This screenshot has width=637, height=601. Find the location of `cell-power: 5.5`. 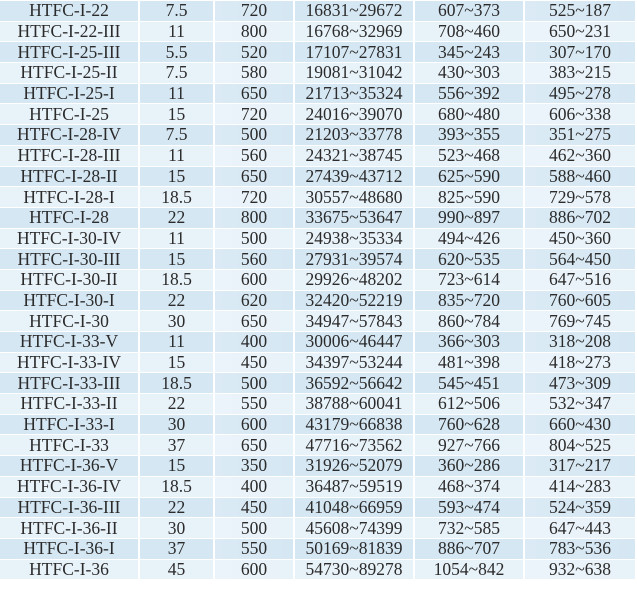

cell-power: 5.5 is located at coordinates (176, 52).